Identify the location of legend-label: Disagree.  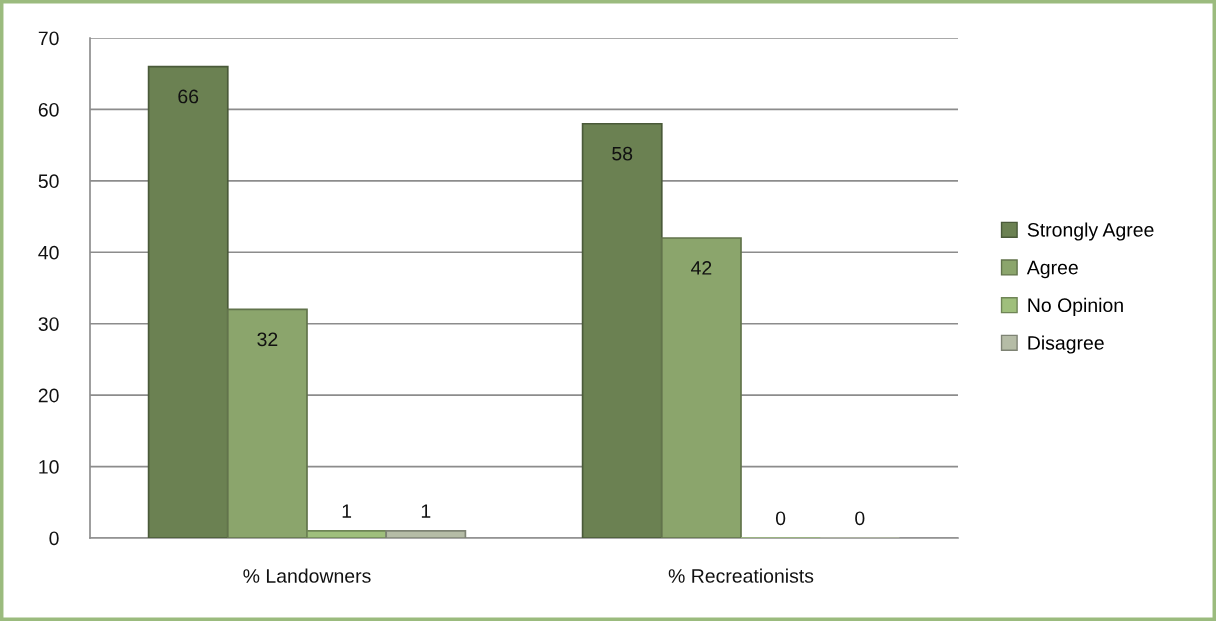
(1066, 344).